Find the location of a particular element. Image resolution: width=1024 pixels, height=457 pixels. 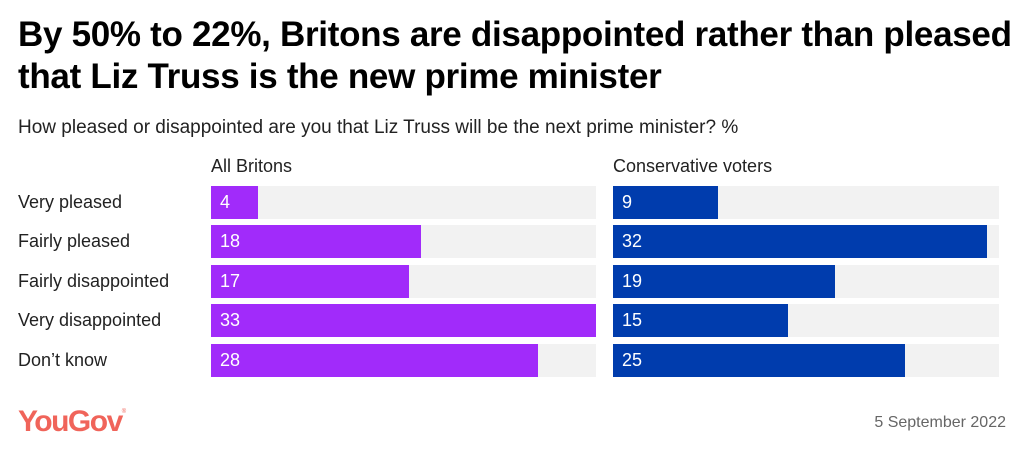

bar-track: 28 is located at coordinates (403, 360).